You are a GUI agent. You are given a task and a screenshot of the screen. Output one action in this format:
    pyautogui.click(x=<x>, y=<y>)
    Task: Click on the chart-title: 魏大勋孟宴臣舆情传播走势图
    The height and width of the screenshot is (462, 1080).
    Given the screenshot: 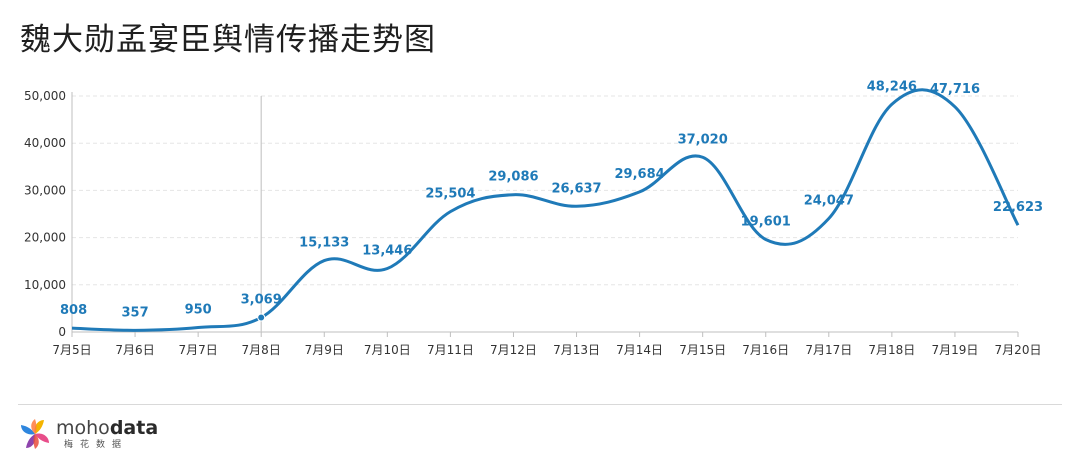 What is the action you would take?
    pyautogui.click(x=228, y=40)
    